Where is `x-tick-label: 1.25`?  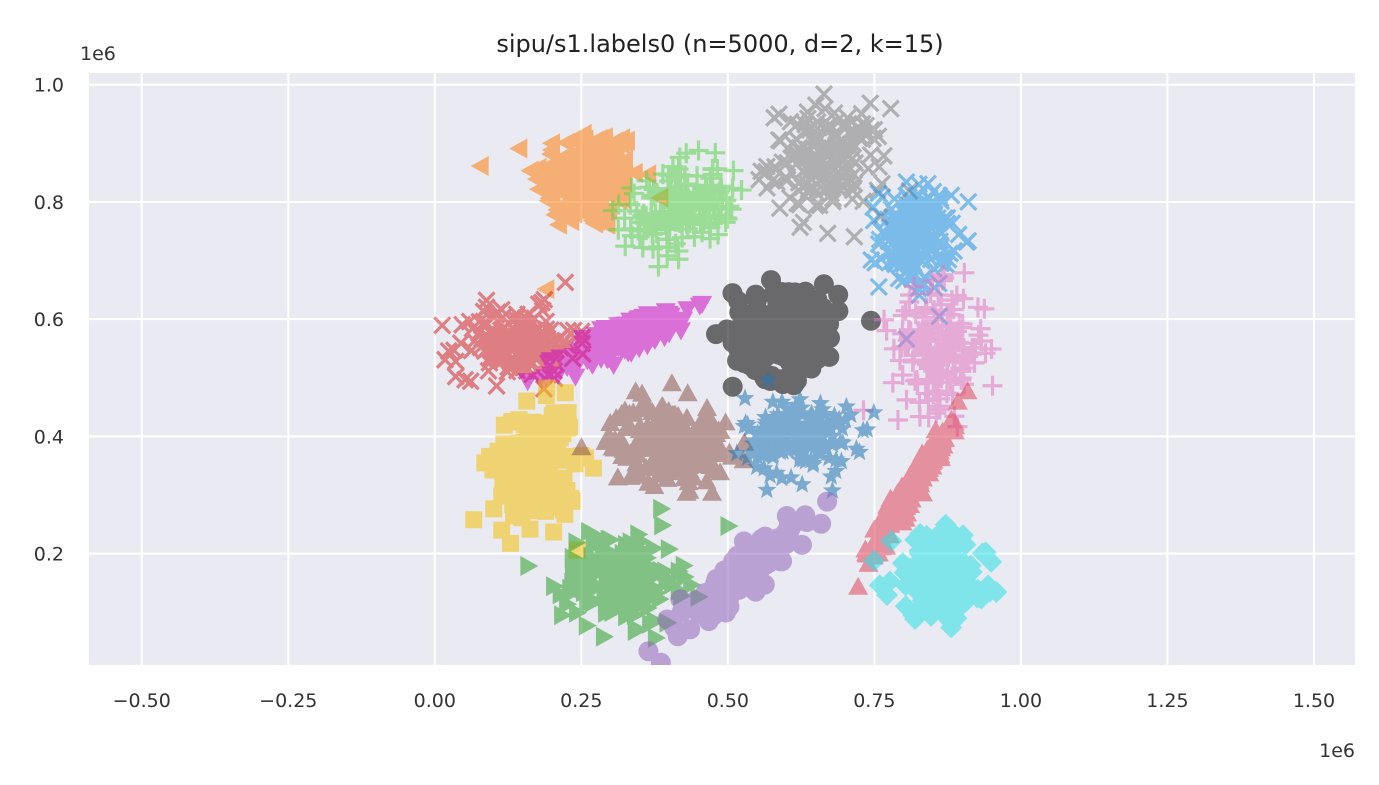 x-tick-label: 1.25 is located at coordinates (1167, 701).